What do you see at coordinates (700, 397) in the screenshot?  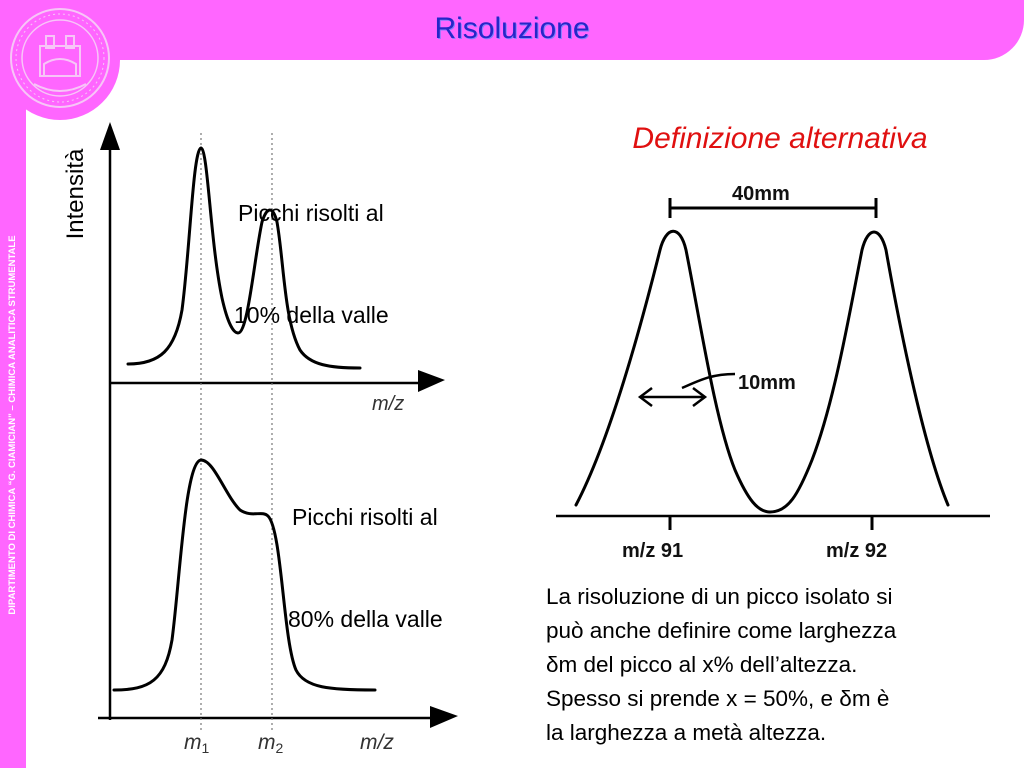 I see `width-arrow-right-head` at bounding box center [700, 397].